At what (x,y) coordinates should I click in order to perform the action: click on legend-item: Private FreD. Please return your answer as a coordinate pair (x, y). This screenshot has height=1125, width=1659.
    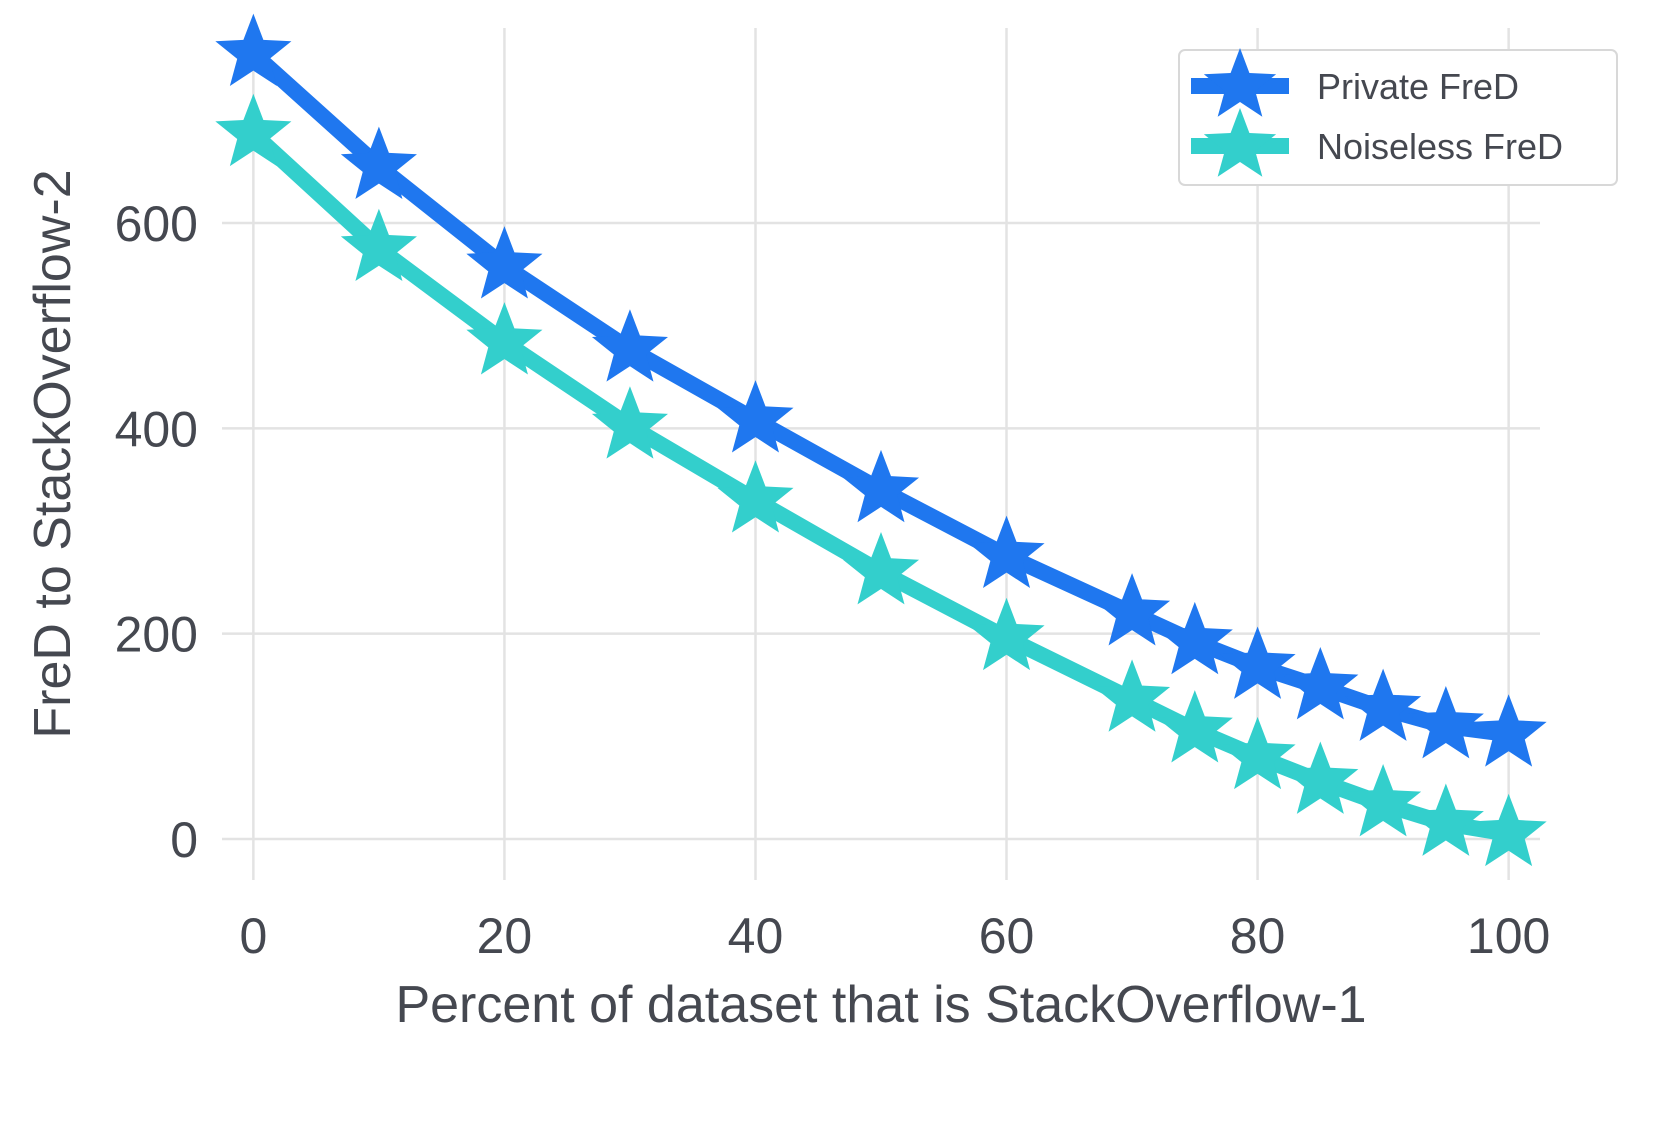
    Looking at the image, I should click on (1355, 82).